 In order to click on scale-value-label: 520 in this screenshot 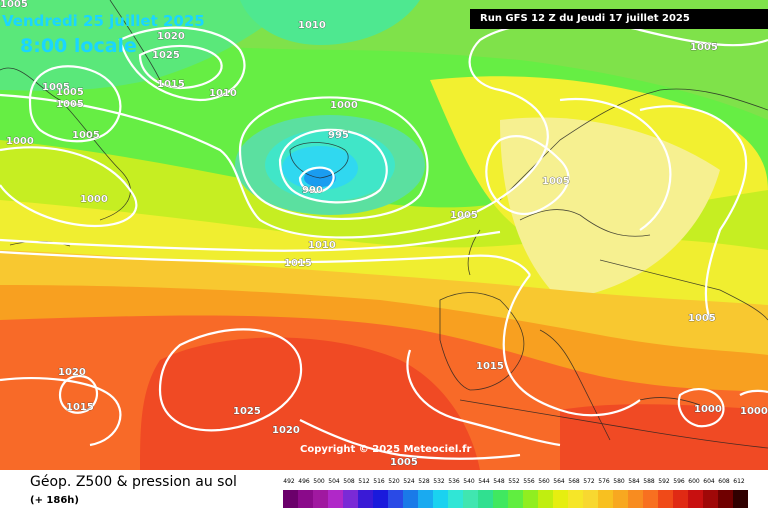, I will do `click(394, 481)`.